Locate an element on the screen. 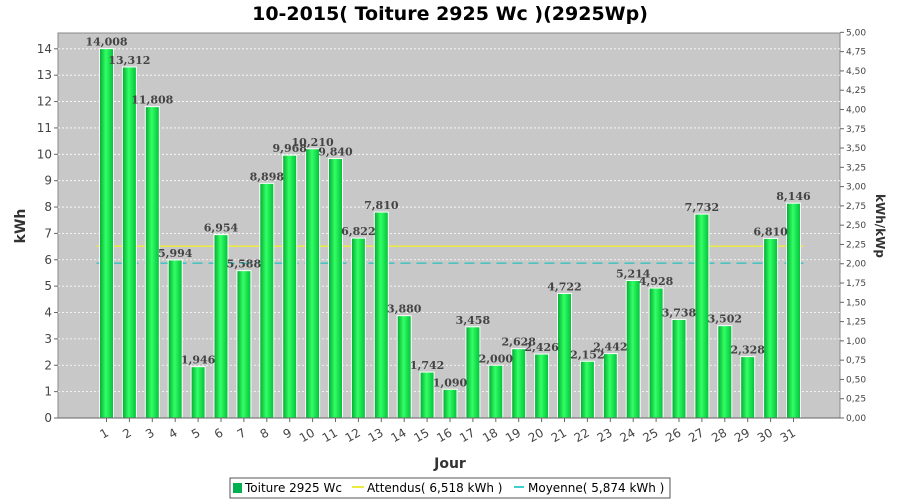 This screenshot has height=500, width=900. bar-value-label: 2,000 is located at coordinates (496, 358).